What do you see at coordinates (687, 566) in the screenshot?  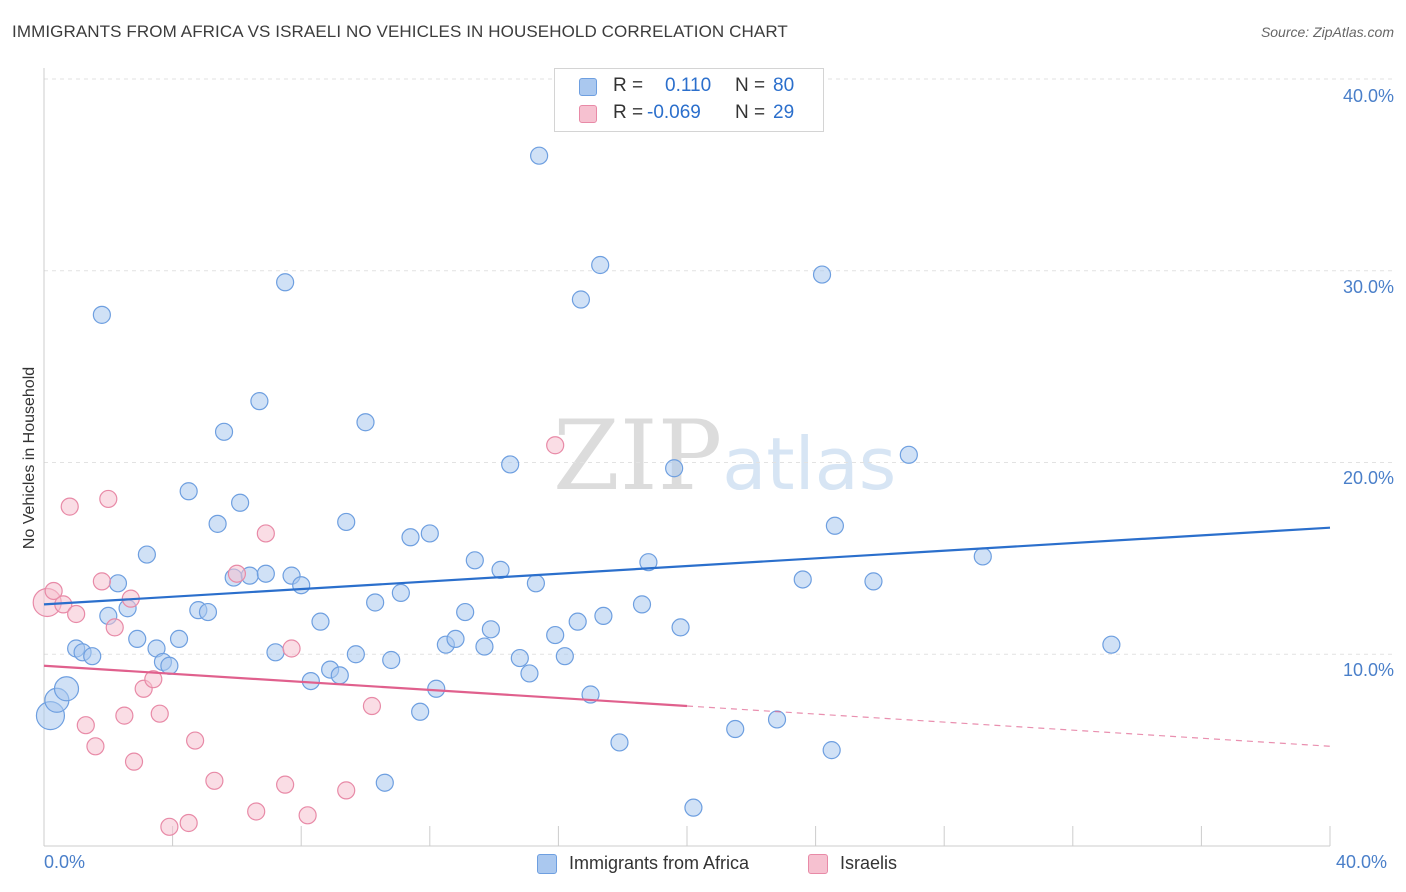 I see `africa-trend-line` at bounding box center [687, 566].